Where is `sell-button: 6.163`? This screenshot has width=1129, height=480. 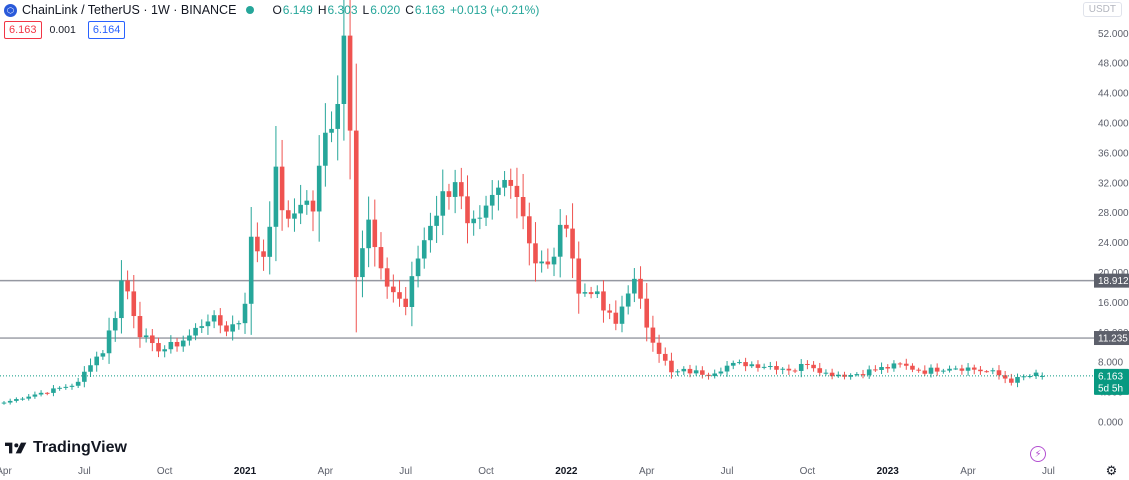 sell-button: 6.163 is located at coordinates (23, 30).